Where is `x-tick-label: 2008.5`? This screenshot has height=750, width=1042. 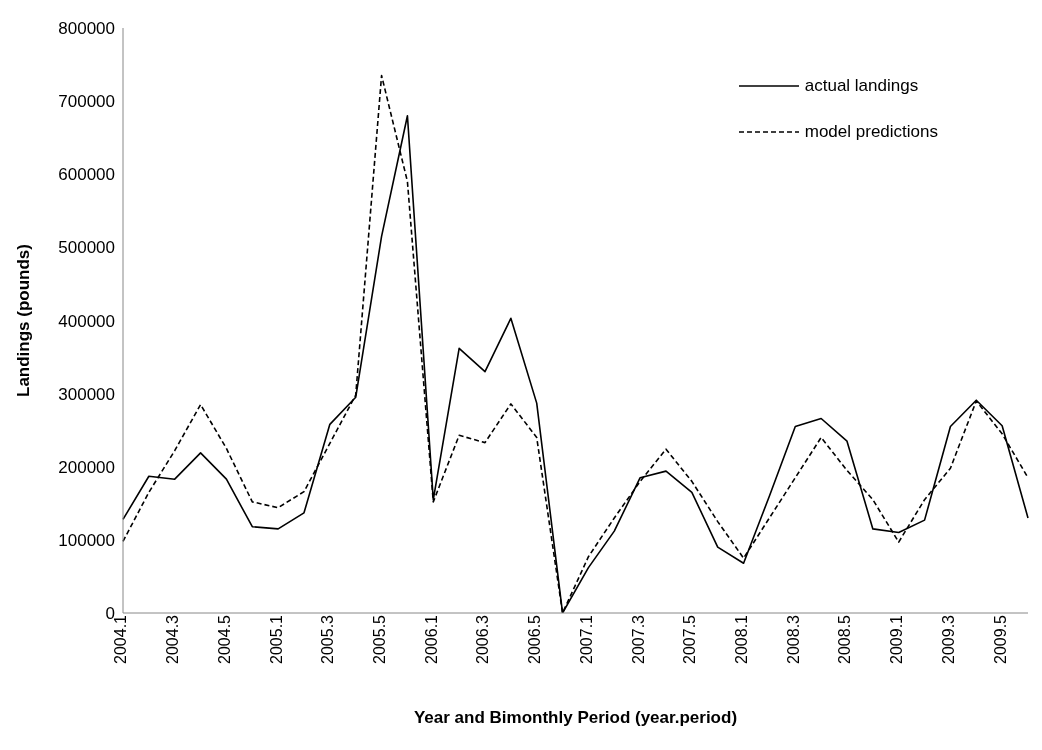
x-tick-label: 2008.5 is located at coordinates (845, 639).